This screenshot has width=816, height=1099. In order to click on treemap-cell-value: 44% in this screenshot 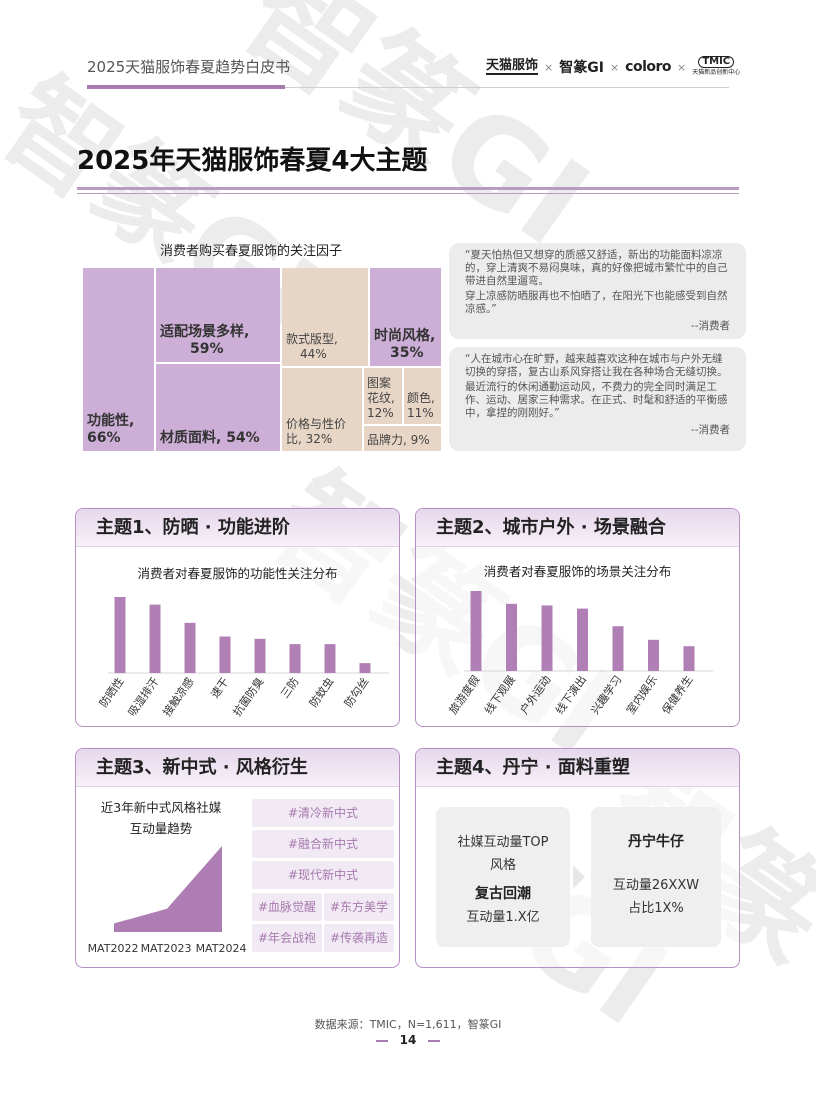, I will do `click(313, 354)`.